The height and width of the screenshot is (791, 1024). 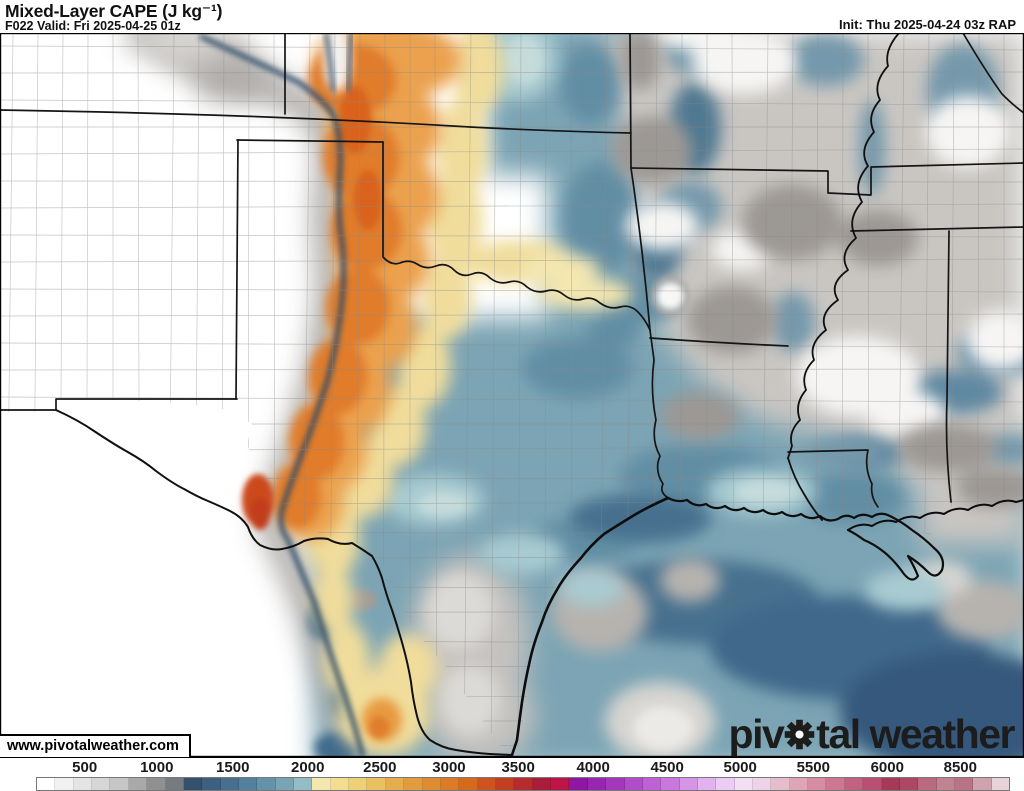 What do you see at coordinates (206, 67) in the screenshot?
I see `northwest-gray-shade` at bounding box center [206, 67].